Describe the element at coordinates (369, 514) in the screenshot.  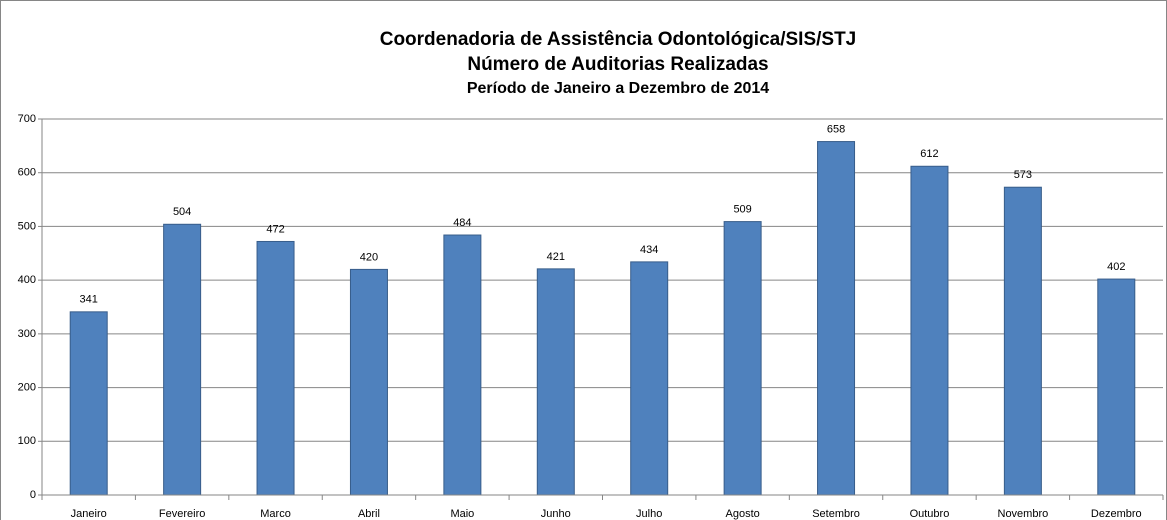
I see `x-tick-label: Abril` at that location.